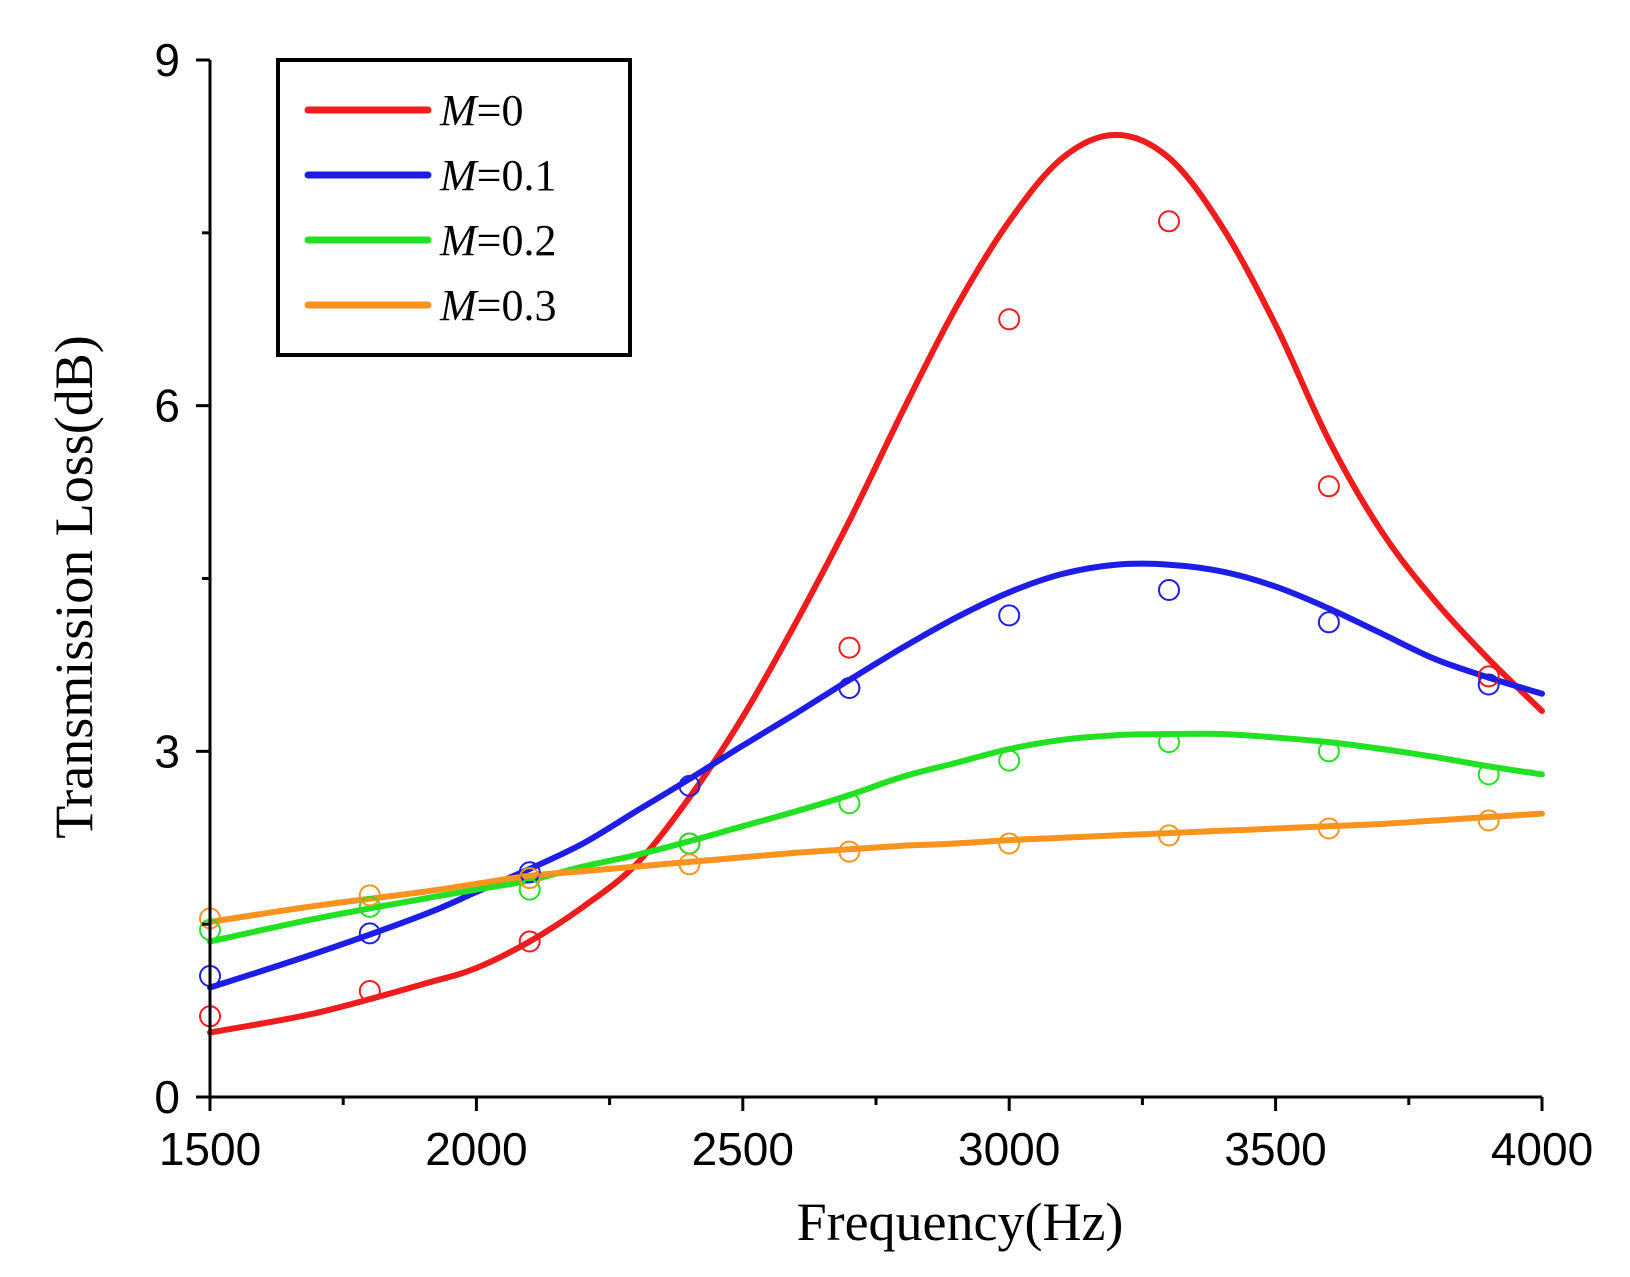 The width and height of the screenshot is (1630, 1277). What do you see at coordinates (167, 1097) in the screenshot?
I see `y-tick-label-0: 0` at bounding box center [167, 1097].